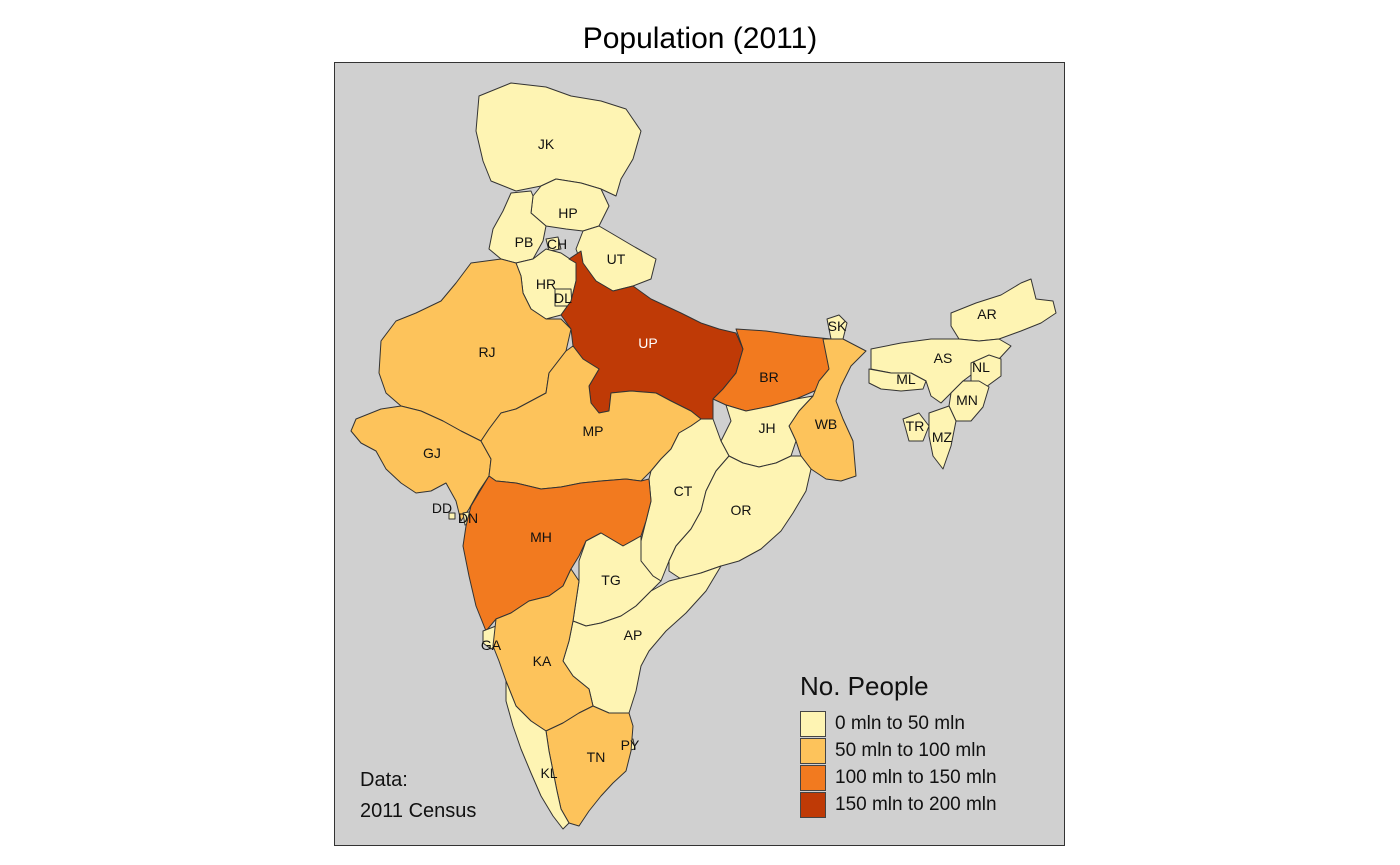 The height and width of the screenshot is (865, 1400). What do you see at coordinates (943, 358) in the screenshot?
I see `state-label-as: AS` at bounding box center [943, 358].